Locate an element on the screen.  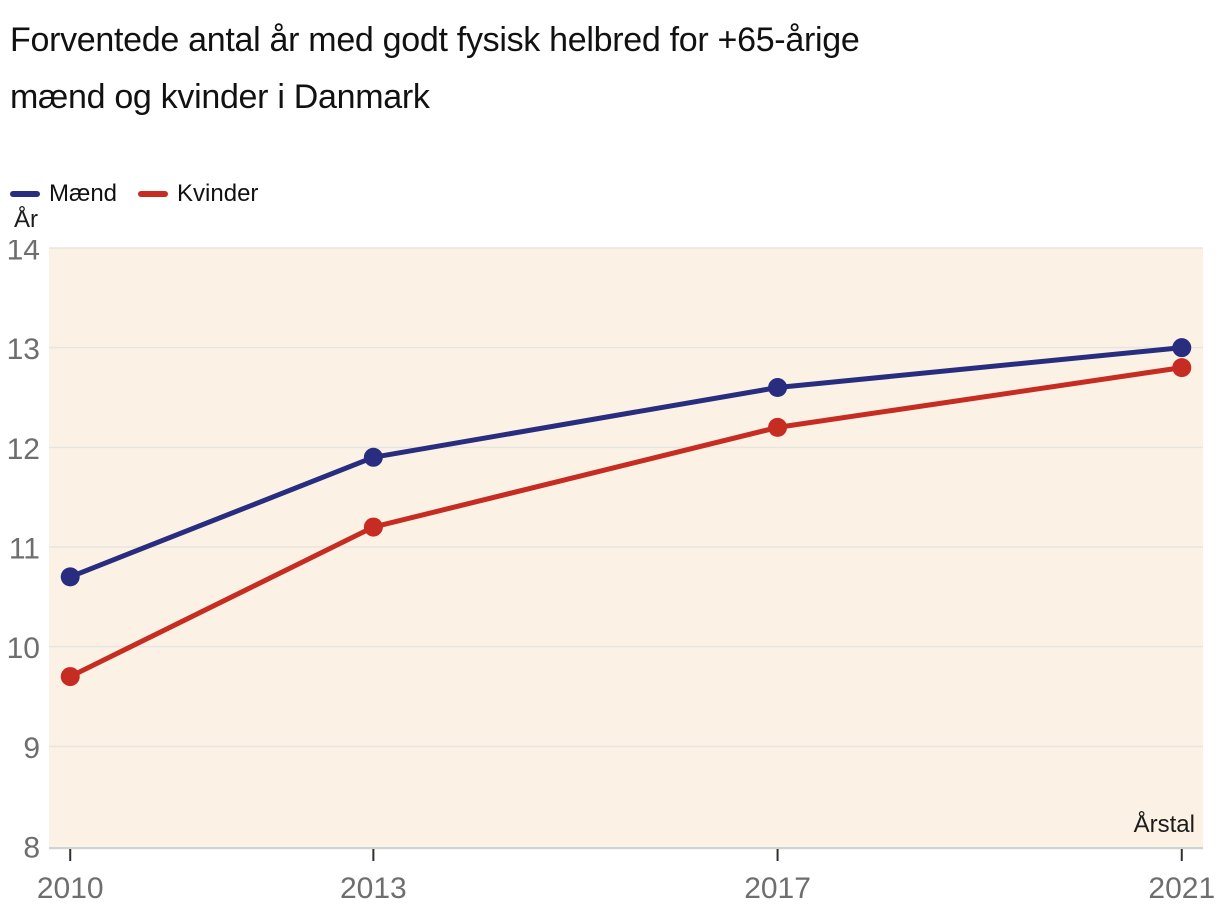
data-point-mænd-2013 is located at coordinates (373, 457).